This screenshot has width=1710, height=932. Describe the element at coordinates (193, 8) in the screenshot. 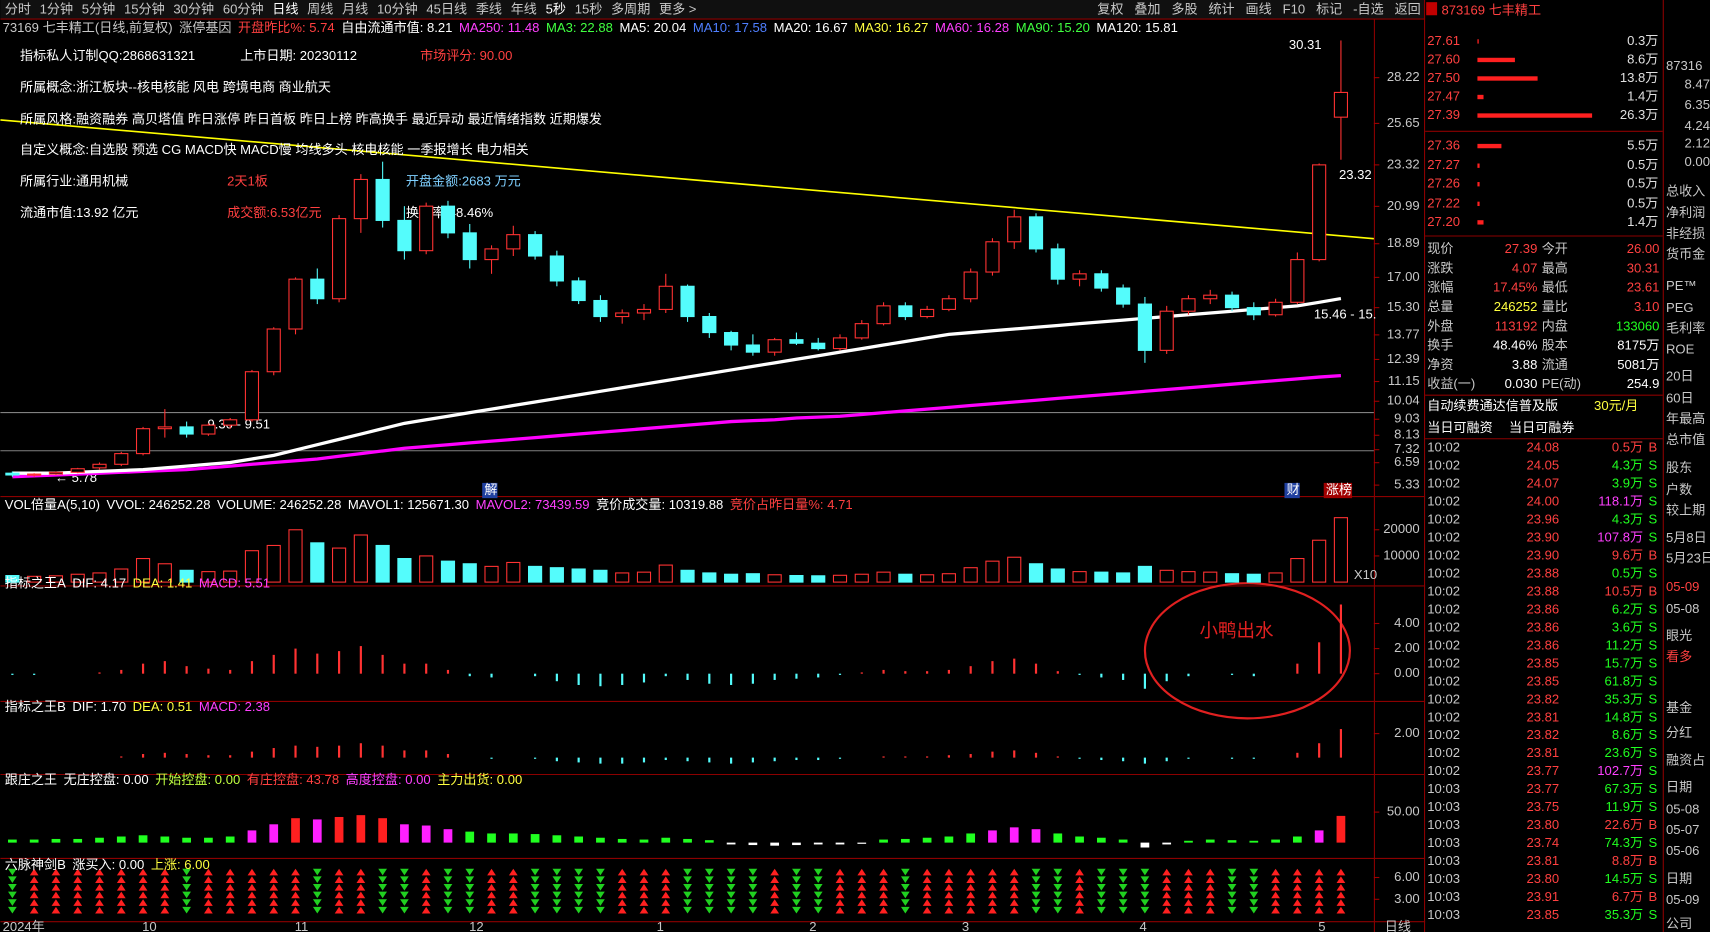

I see `period-tab: 30分钟` at that location.